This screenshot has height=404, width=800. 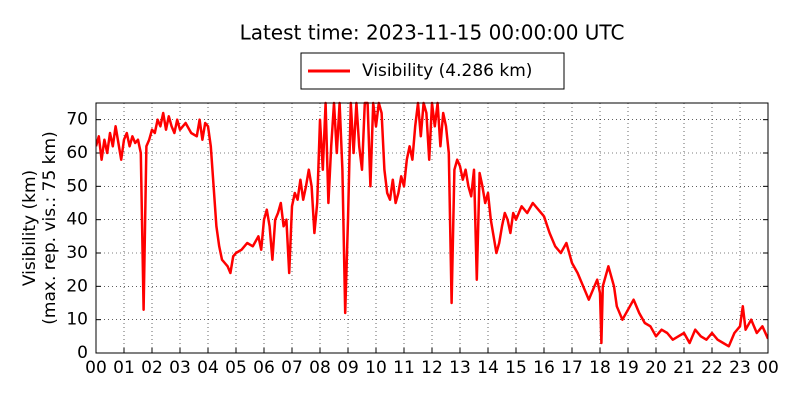 What do you see at coordinates (50, 227) in the screenshot?
I see `y-axis-label: (max. rep. vis.: 75 km)` at bounding box center [50, 227].